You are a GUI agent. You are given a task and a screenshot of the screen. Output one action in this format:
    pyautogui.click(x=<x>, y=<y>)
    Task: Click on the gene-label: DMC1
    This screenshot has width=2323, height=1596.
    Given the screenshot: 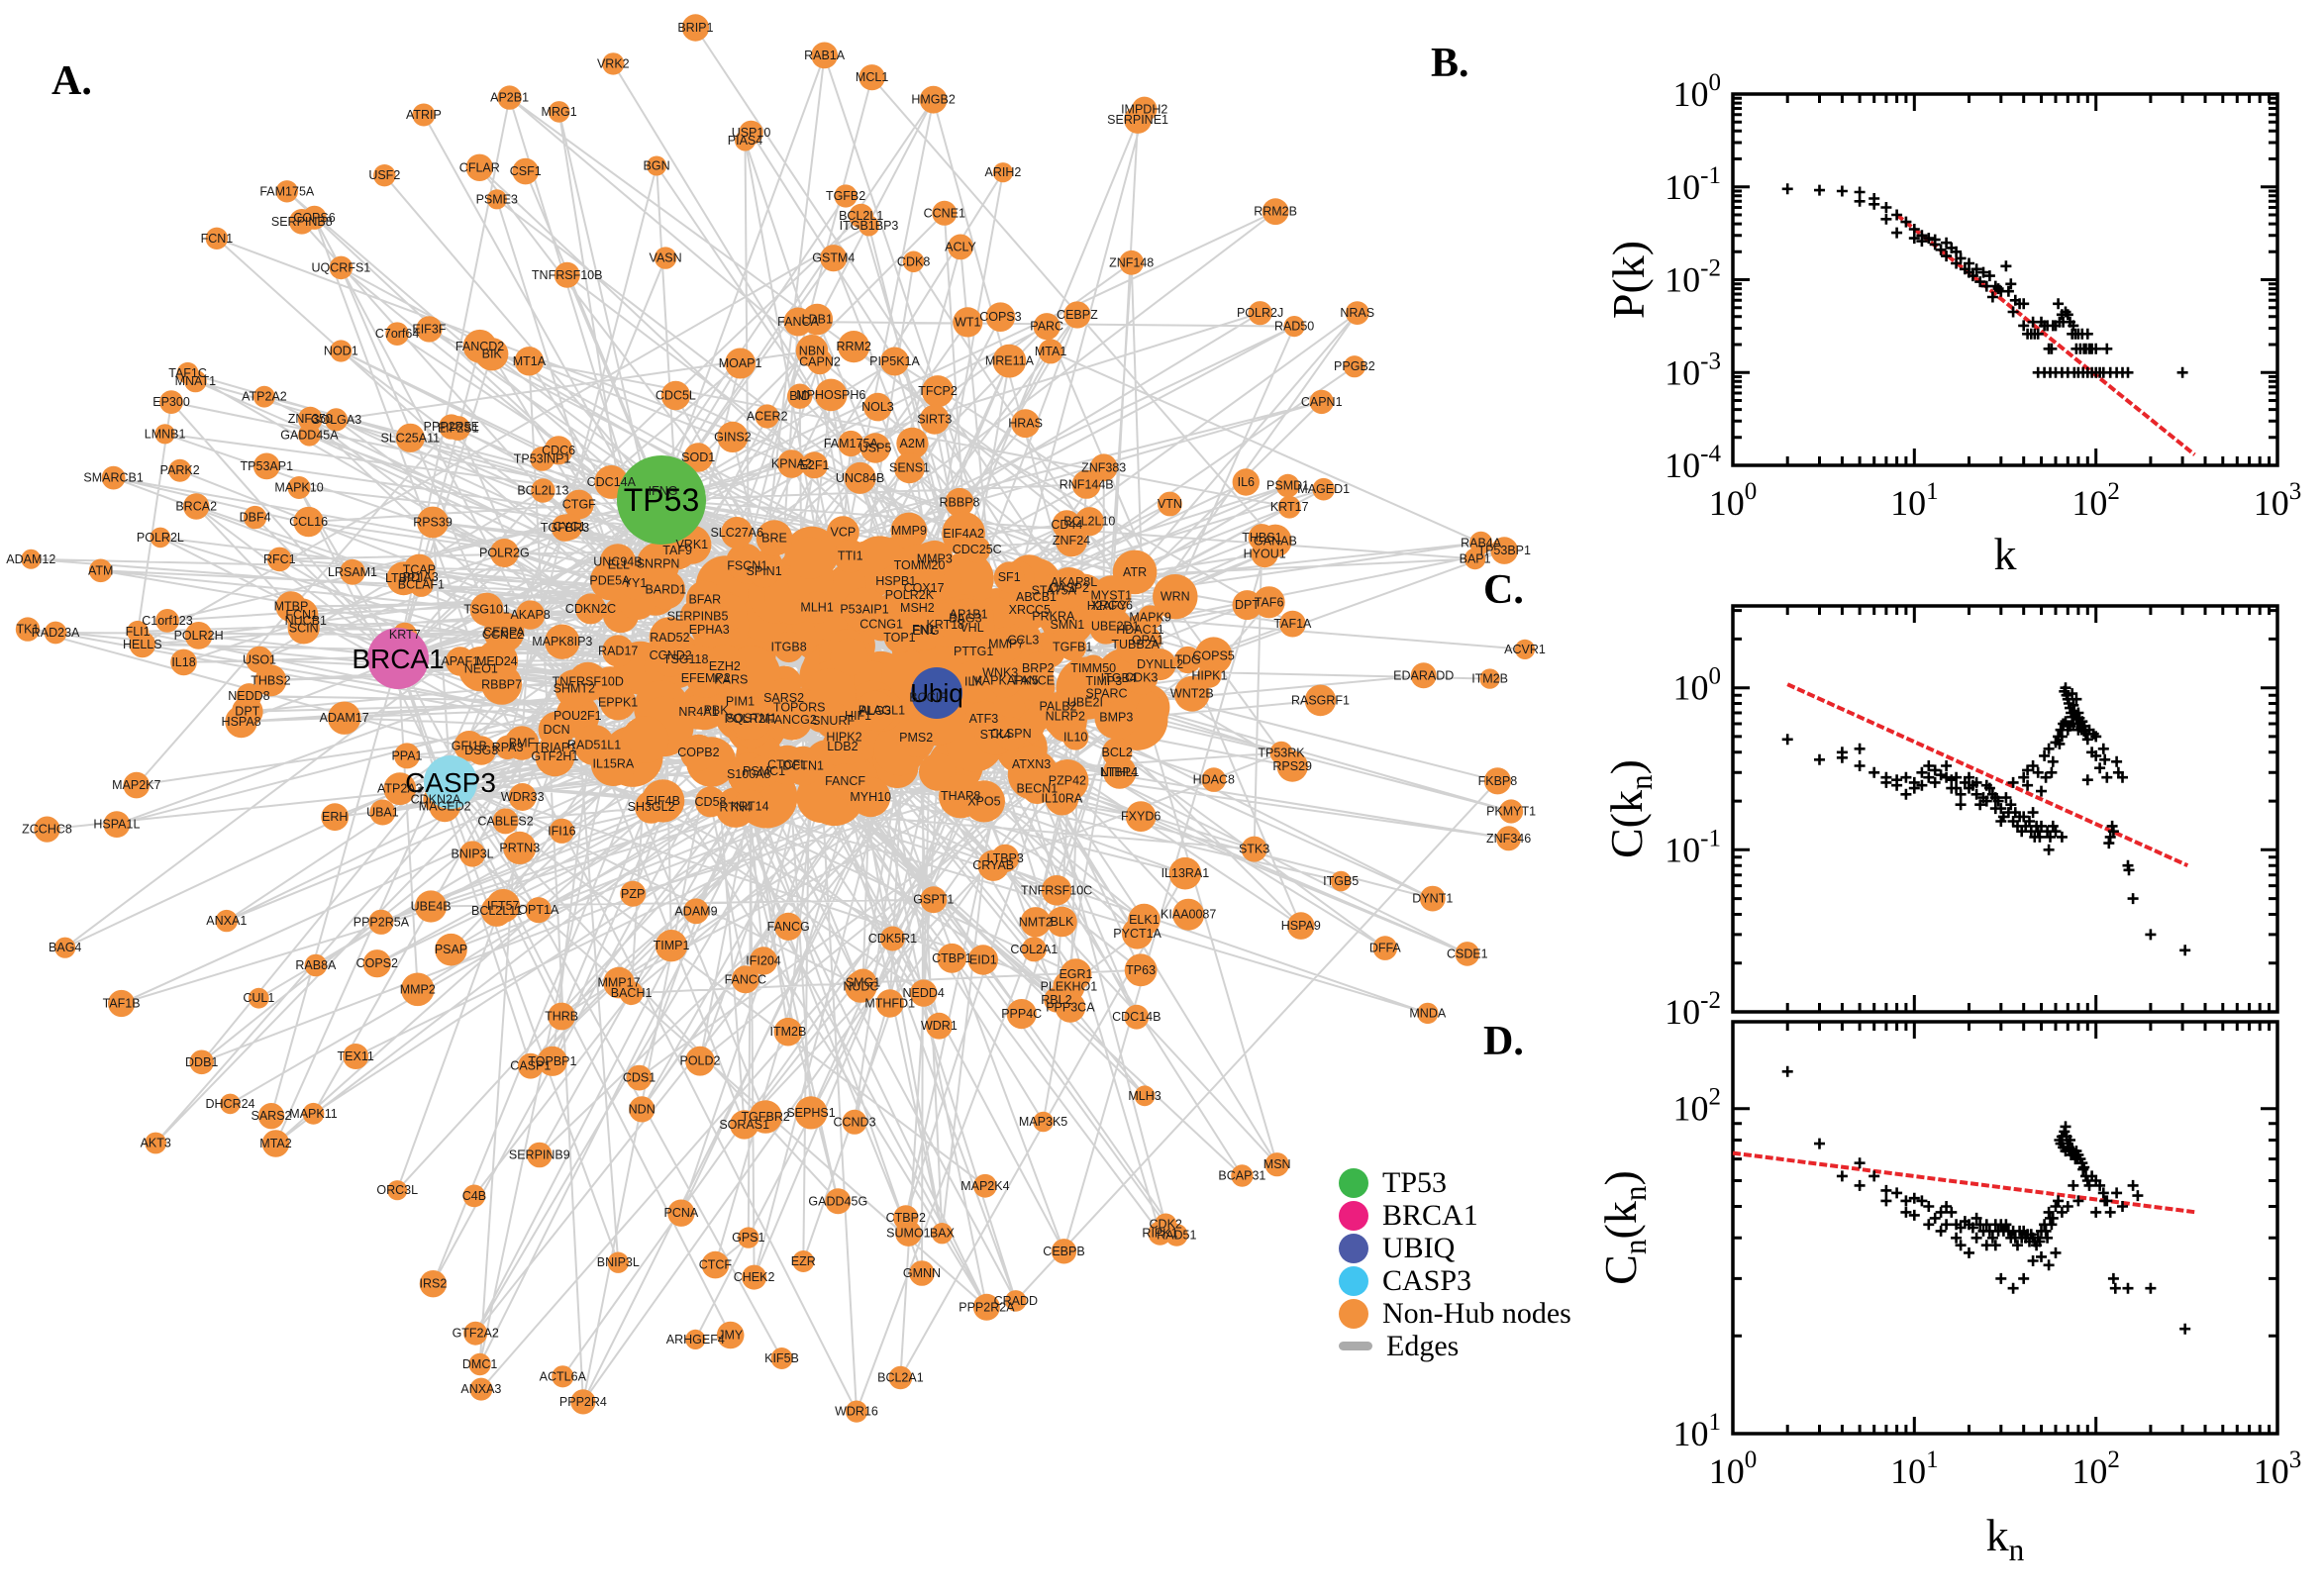 What is the action you would take?
    pyautogui.click(x=480, y=1364)
    